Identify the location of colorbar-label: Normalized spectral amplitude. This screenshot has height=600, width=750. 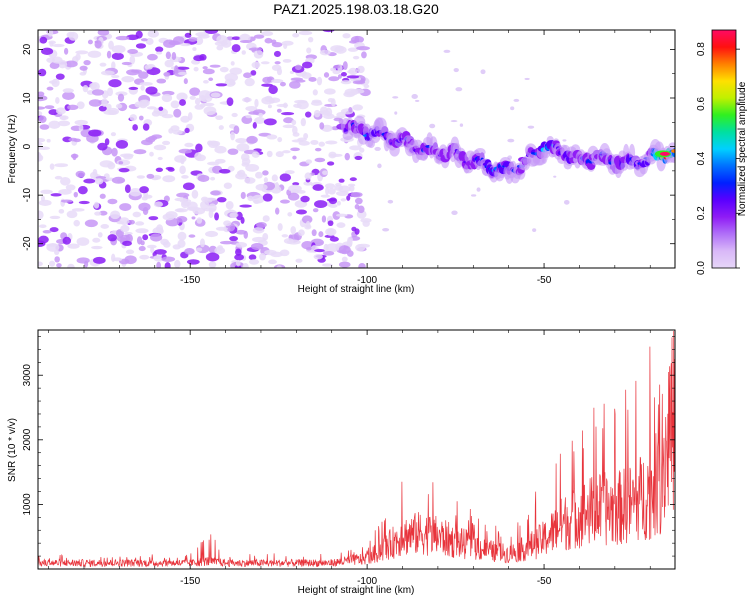
(742, 148).